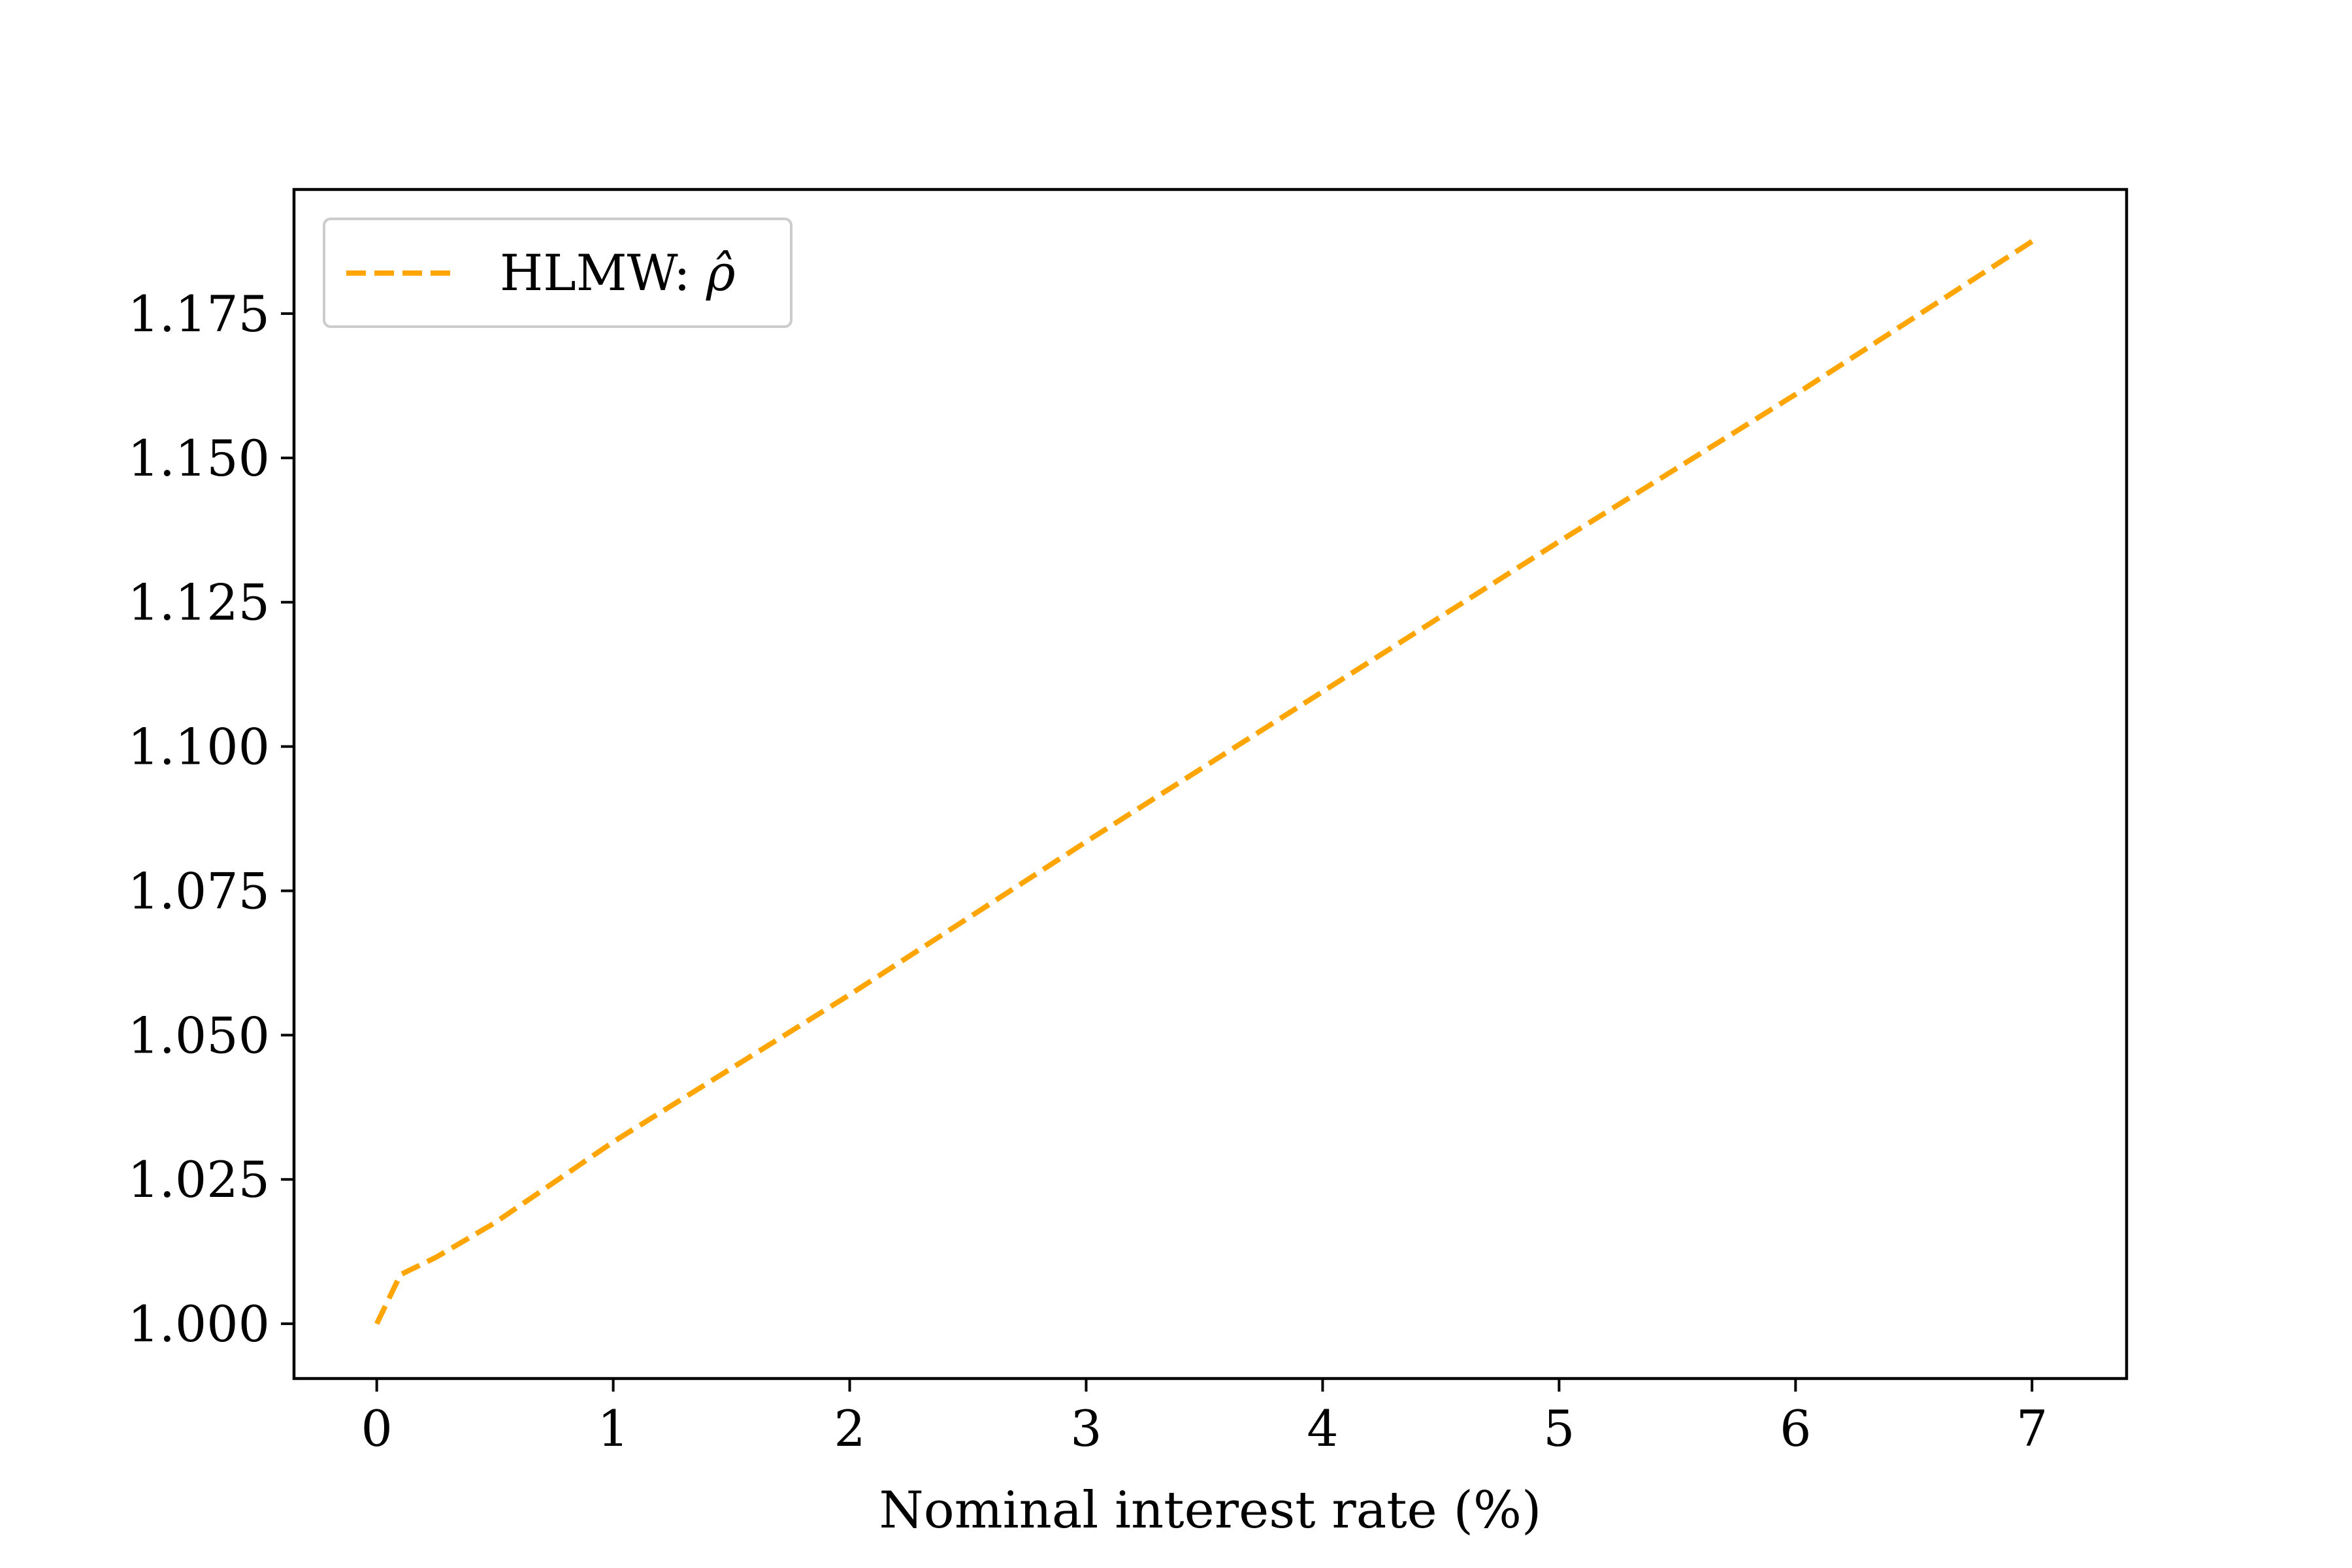 This screenshot has height=1568, width=2352. I want to click on x-tick-label: 2, so click(849, 1428).